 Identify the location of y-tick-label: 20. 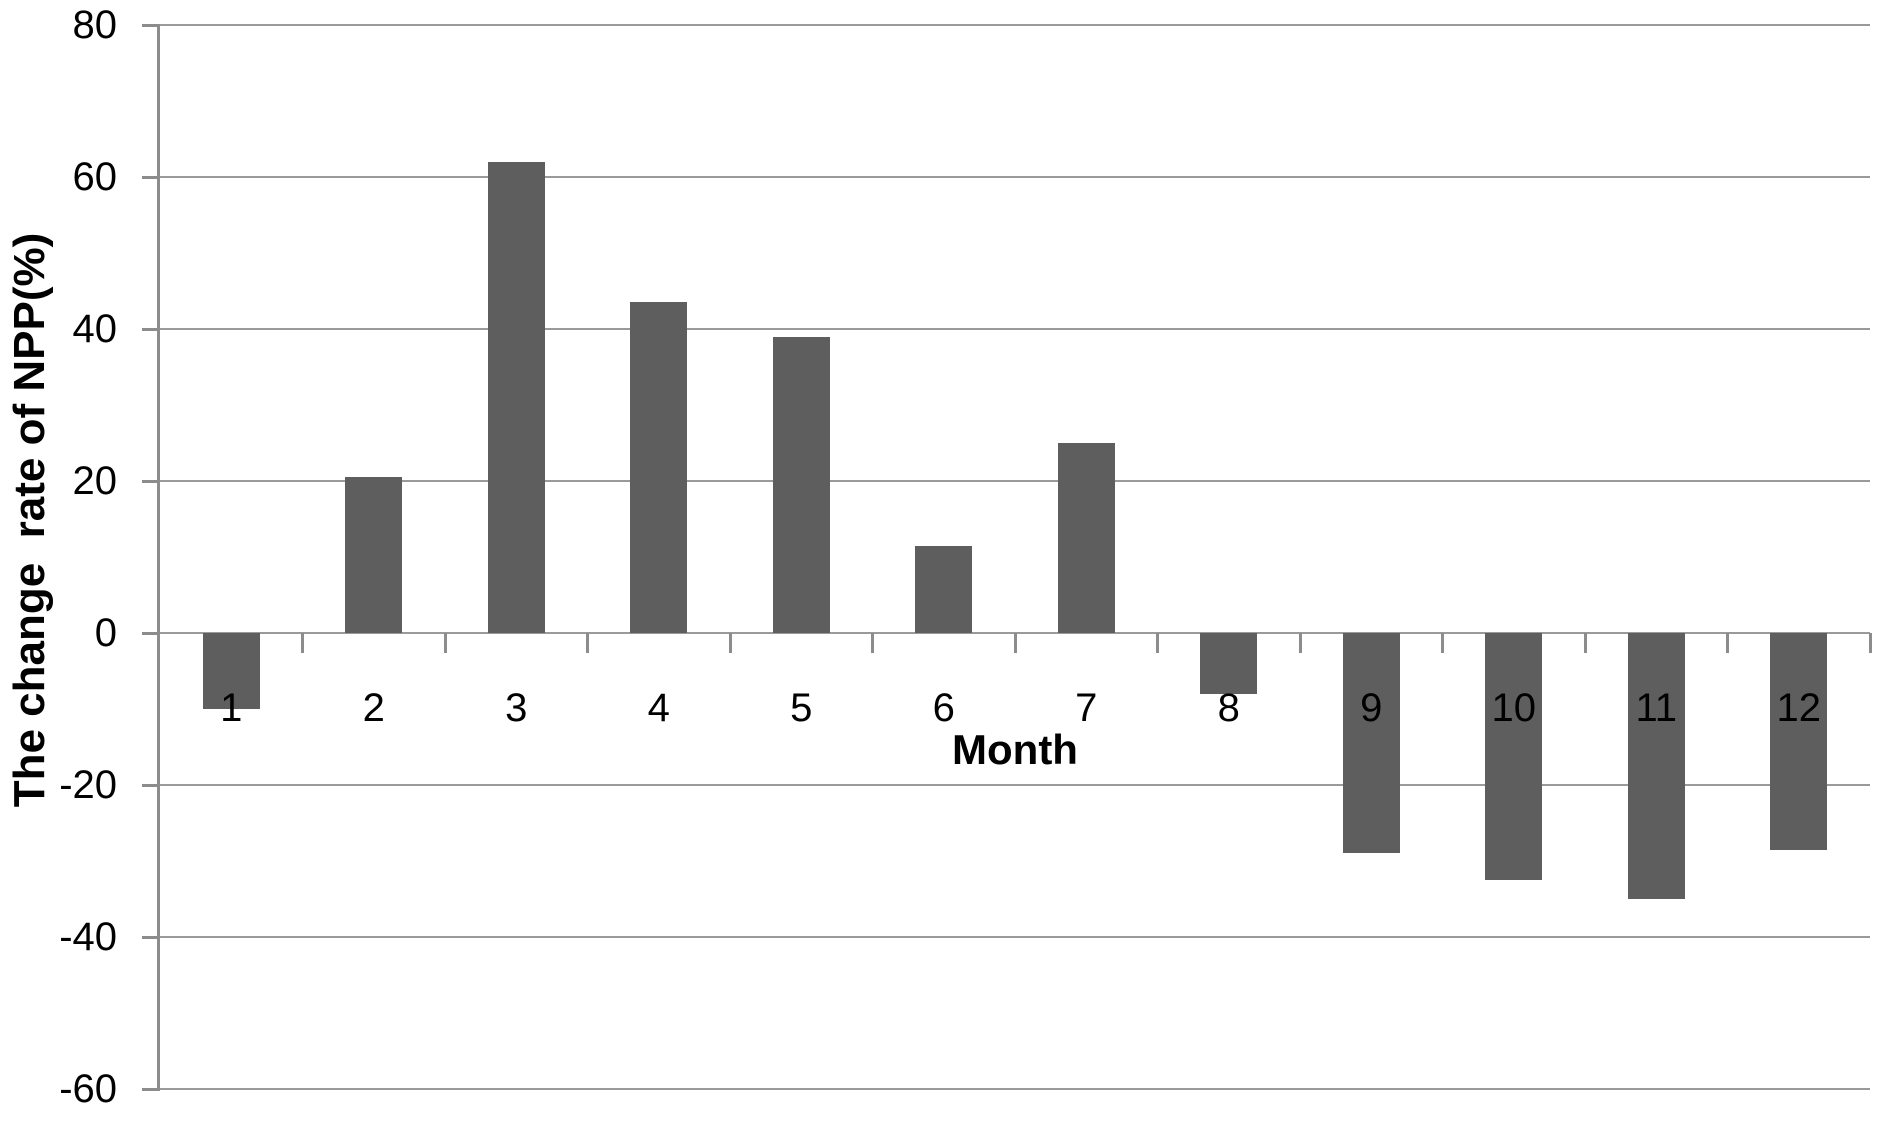
(95, 481).